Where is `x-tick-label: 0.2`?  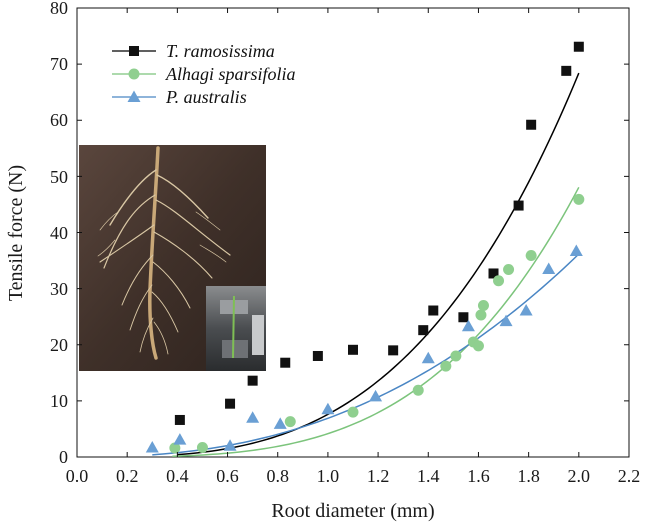
x-tick-label: 0.2 is located at coordinates (127, 476).